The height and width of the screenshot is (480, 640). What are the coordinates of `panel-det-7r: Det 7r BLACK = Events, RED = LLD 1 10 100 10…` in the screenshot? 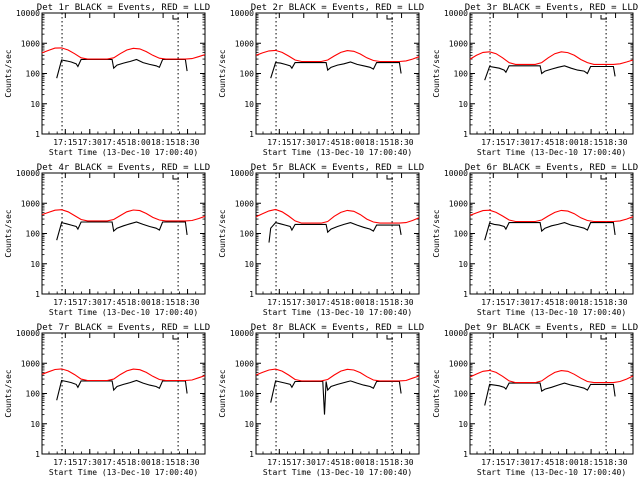 It's located at (107, 400).